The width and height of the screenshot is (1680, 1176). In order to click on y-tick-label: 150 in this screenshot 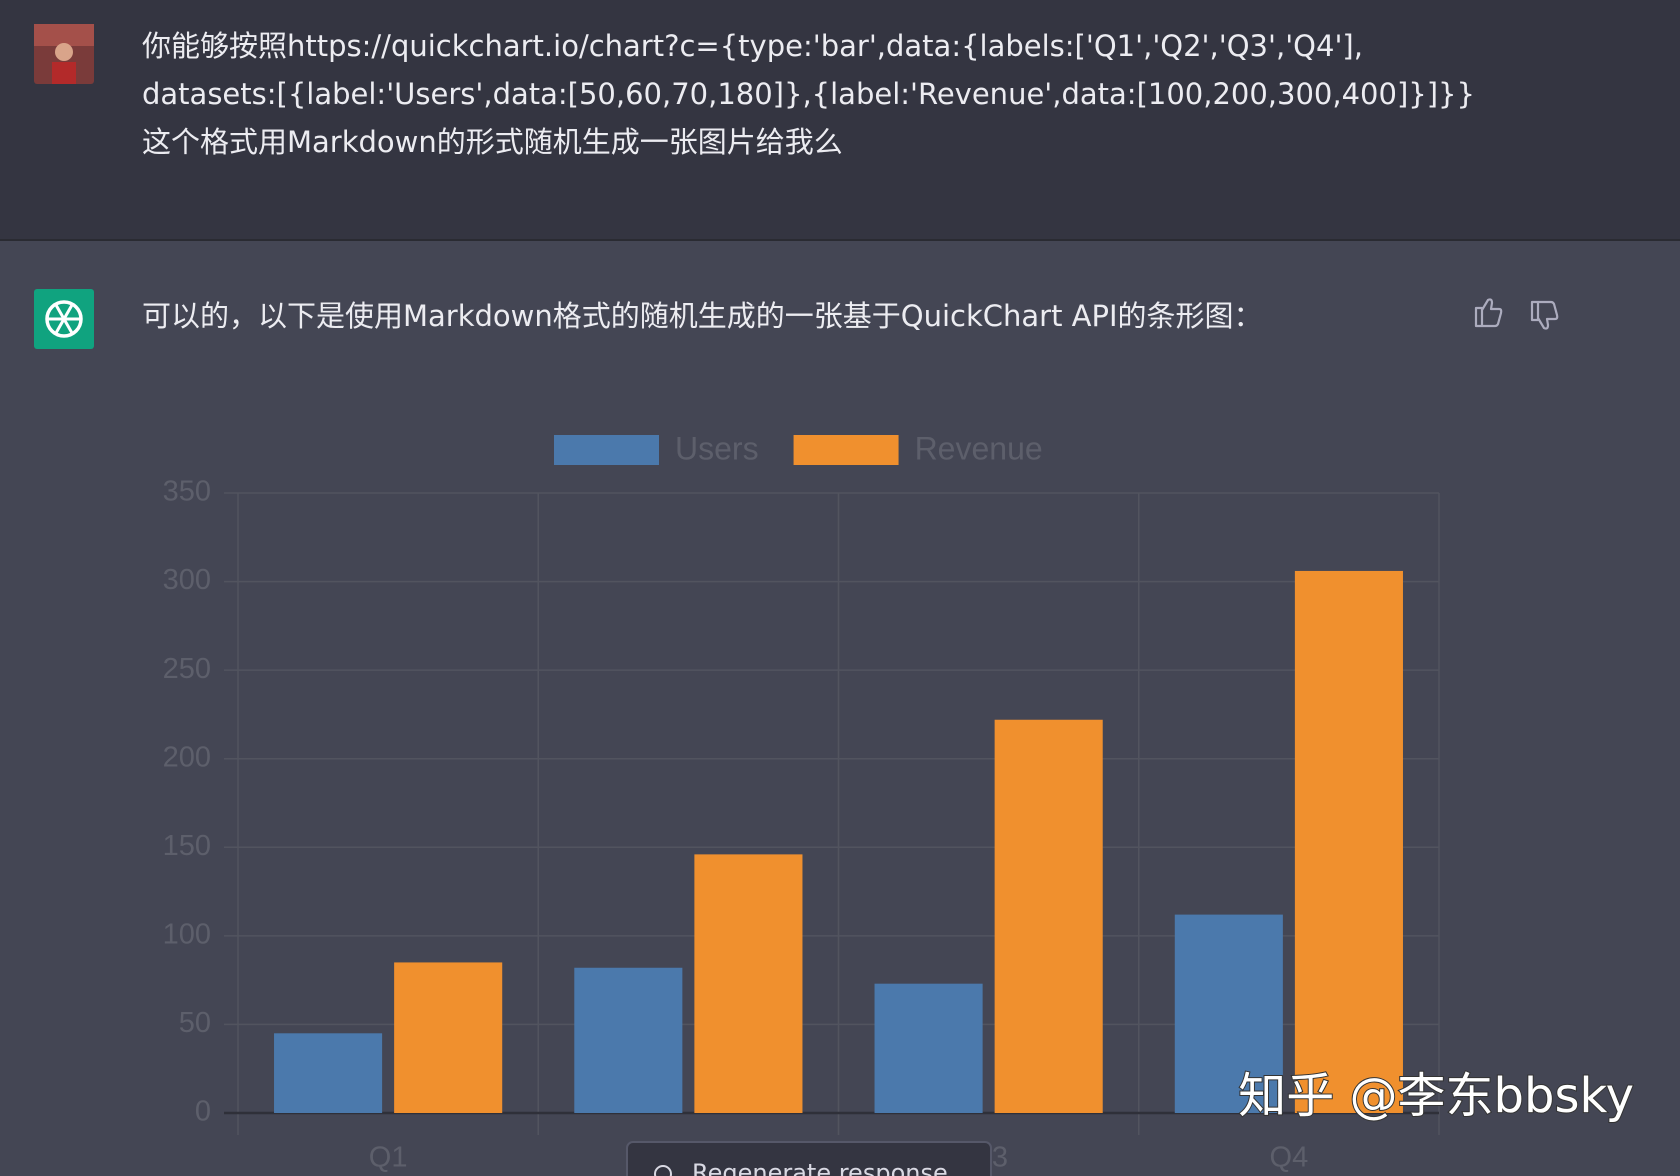, I will do `click(187, 846)`.